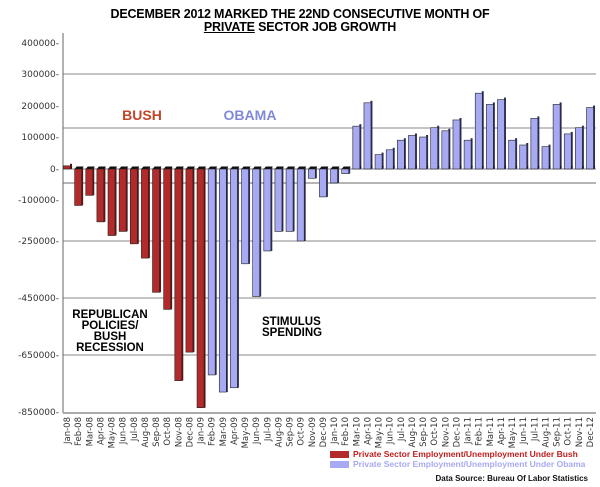 This screenshot has width=600, height=487. What do you see at coordinates (38, 201) in the screenshot?
I see `y-tick-label: -100000-` at bounding box center [38, 201].